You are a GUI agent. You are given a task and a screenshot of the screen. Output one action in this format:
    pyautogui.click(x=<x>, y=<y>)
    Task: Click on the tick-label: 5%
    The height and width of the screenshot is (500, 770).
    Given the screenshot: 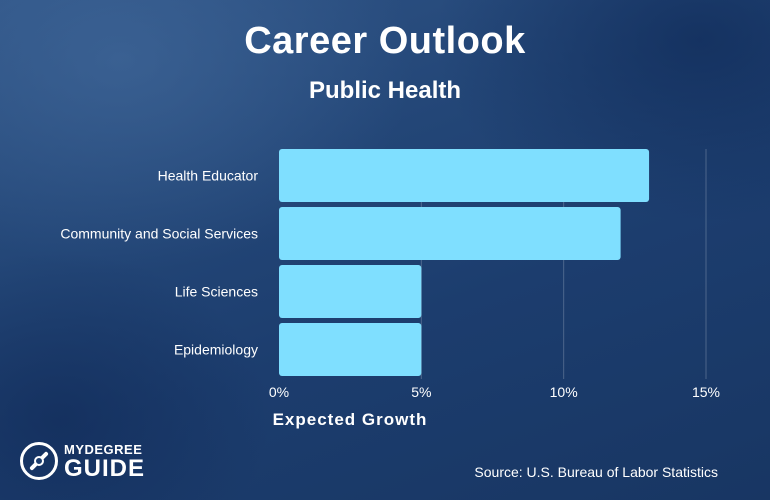 What is the action you would take?
    pyautogui.click(x=421, y=392)
    